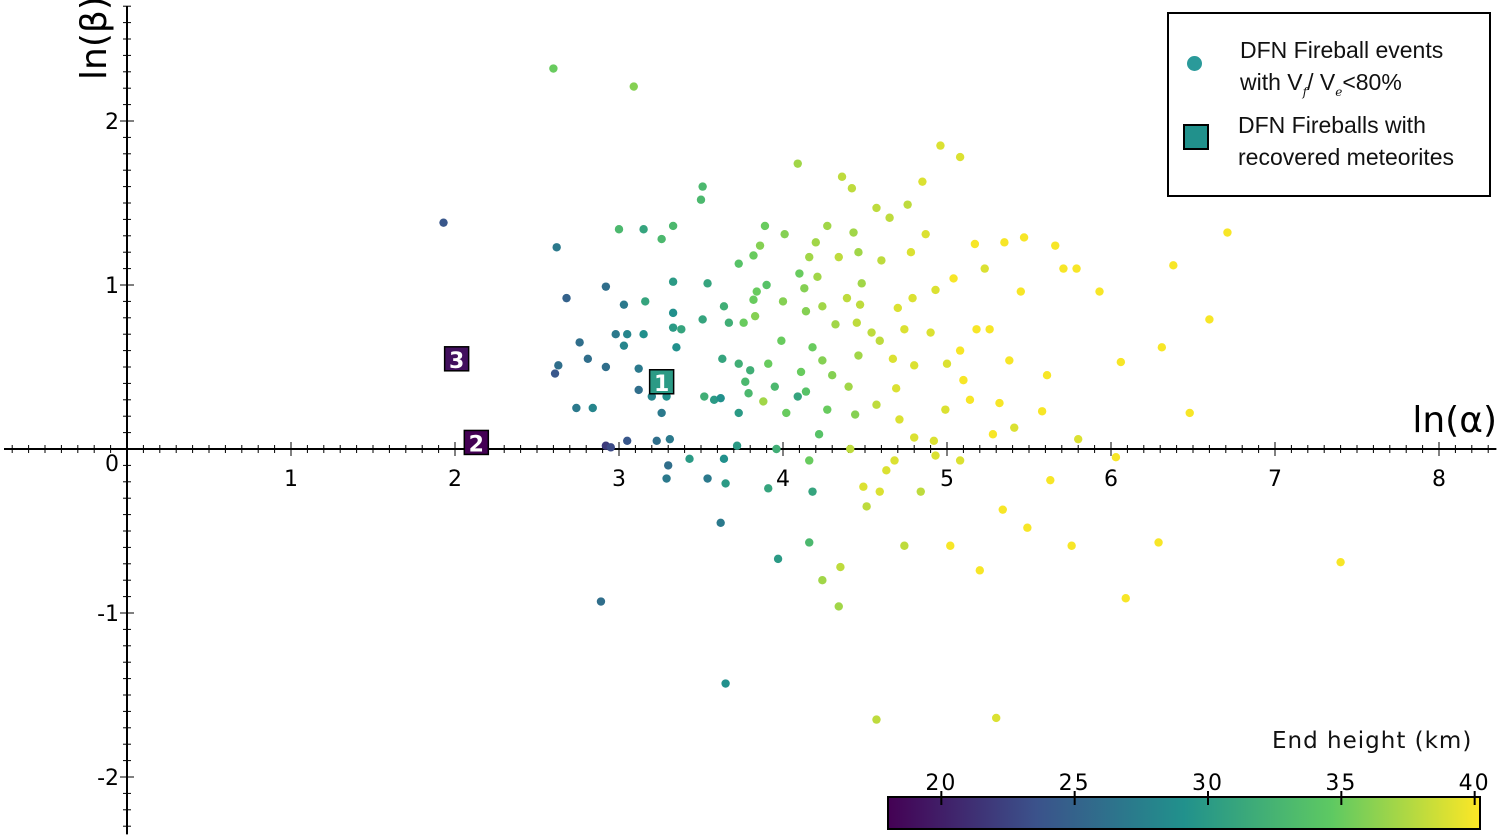 The width and height of the screenshot is (1500, 838). What do you see at coordinates (476, 443) in the screenshot?
I see `recovered-meteorite-marker: 2` at bounding box center [476, 443].